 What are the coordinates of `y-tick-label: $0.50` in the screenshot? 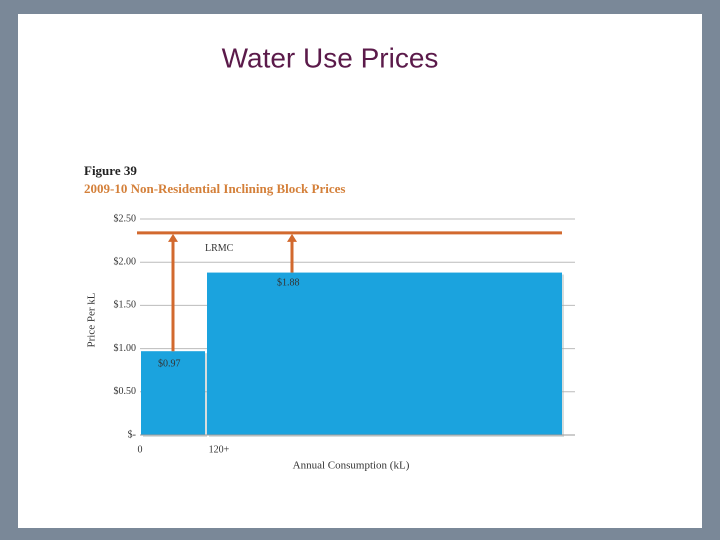 It's located at (125, 391).